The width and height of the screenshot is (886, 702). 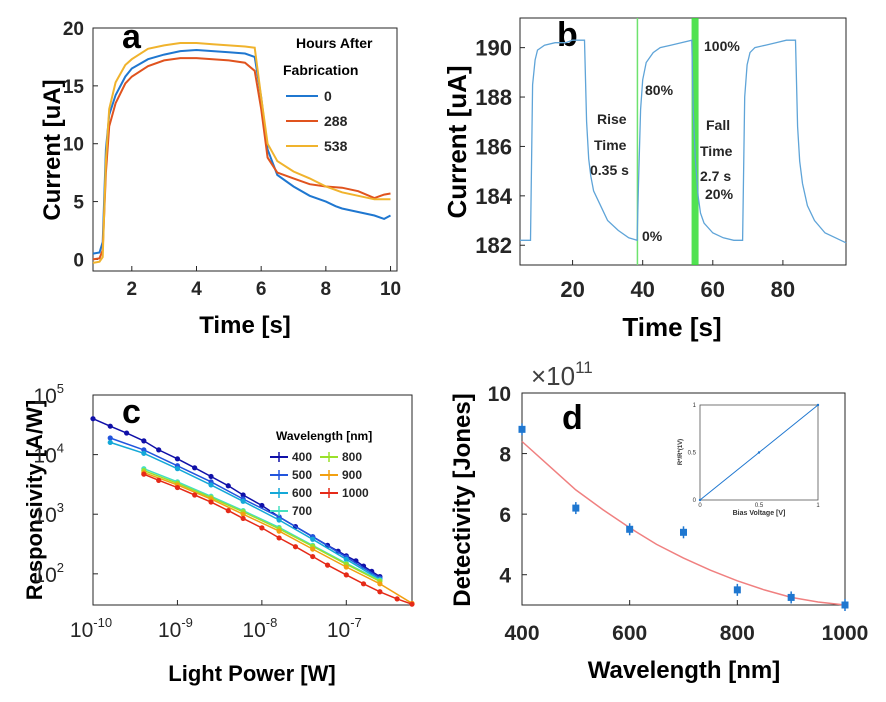 I want to click on annotation-0pct: 0%, so click(x=652, y=236).